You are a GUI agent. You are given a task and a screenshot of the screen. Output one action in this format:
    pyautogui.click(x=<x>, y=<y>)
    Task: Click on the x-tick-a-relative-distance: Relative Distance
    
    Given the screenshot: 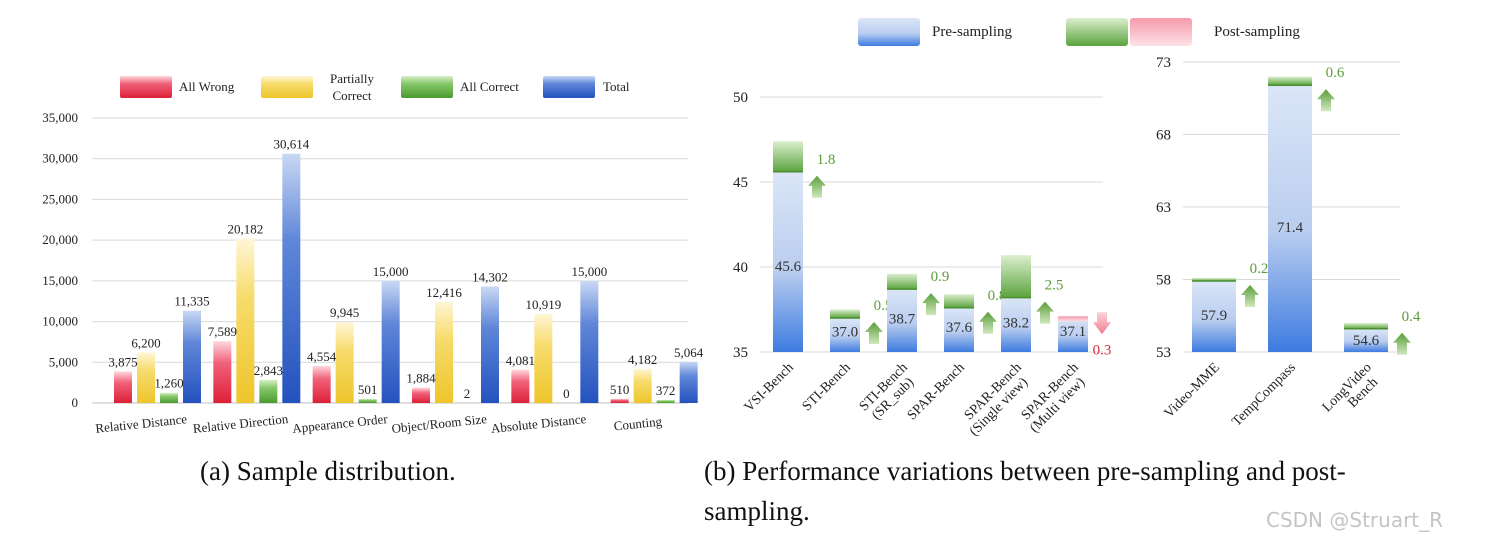 What is the action you would take?
    pyautogui.click(x=141, y=423)
    